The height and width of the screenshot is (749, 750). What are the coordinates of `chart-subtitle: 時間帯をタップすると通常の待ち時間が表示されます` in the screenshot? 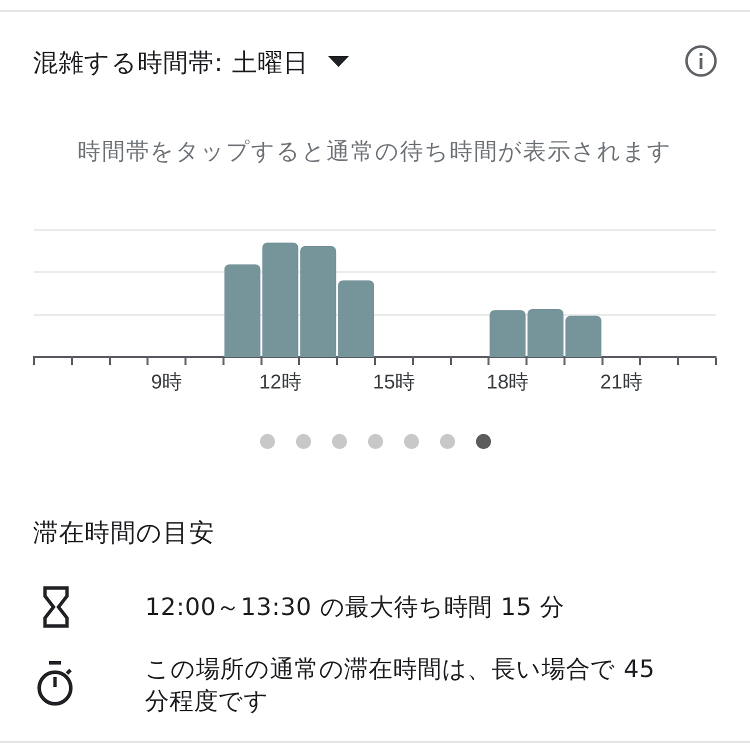 It's located at (375, 152).